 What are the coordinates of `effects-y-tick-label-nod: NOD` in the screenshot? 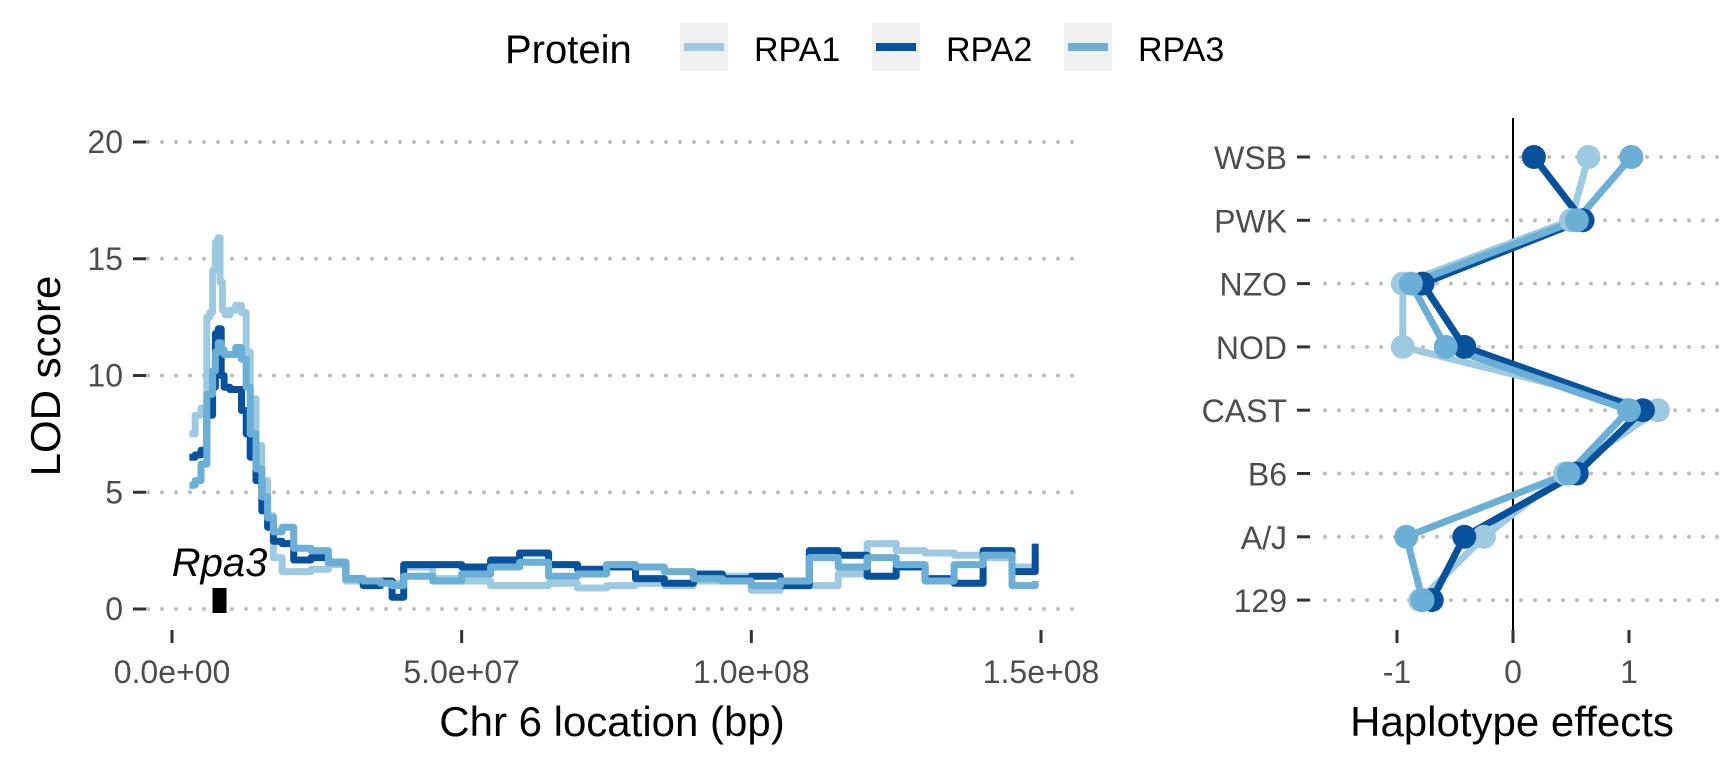 It's located at (1251, 348).